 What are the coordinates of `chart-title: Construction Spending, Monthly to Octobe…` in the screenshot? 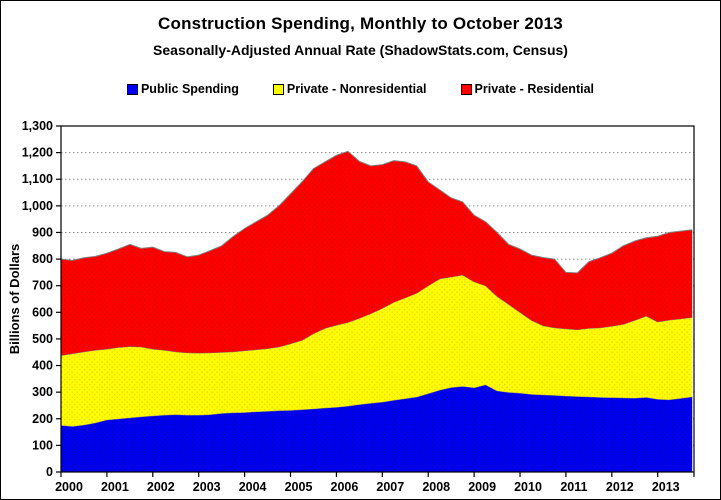 It's located at (360, 23).